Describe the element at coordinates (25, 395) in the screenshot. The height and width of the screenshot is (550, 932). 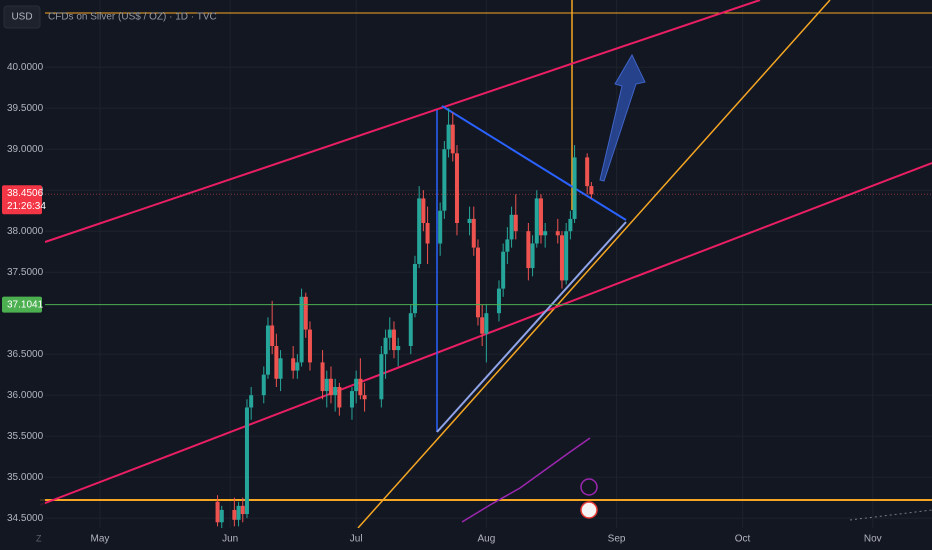
I see `y-tick-label: 36.0000` at that location.